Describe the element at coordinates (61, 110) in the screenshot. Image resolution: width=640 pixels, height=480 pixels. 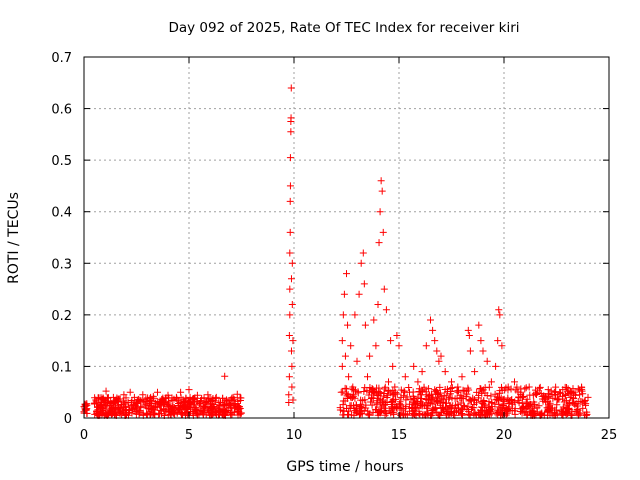
I see `y-tick-label: 0.6` at that location.